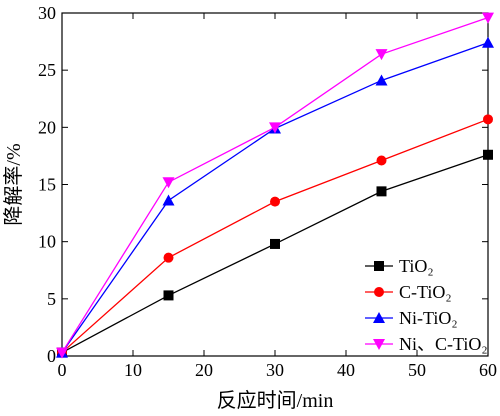 The image size is (500, 416). I want to click on x-tick-label: 30, so click(275, 370).